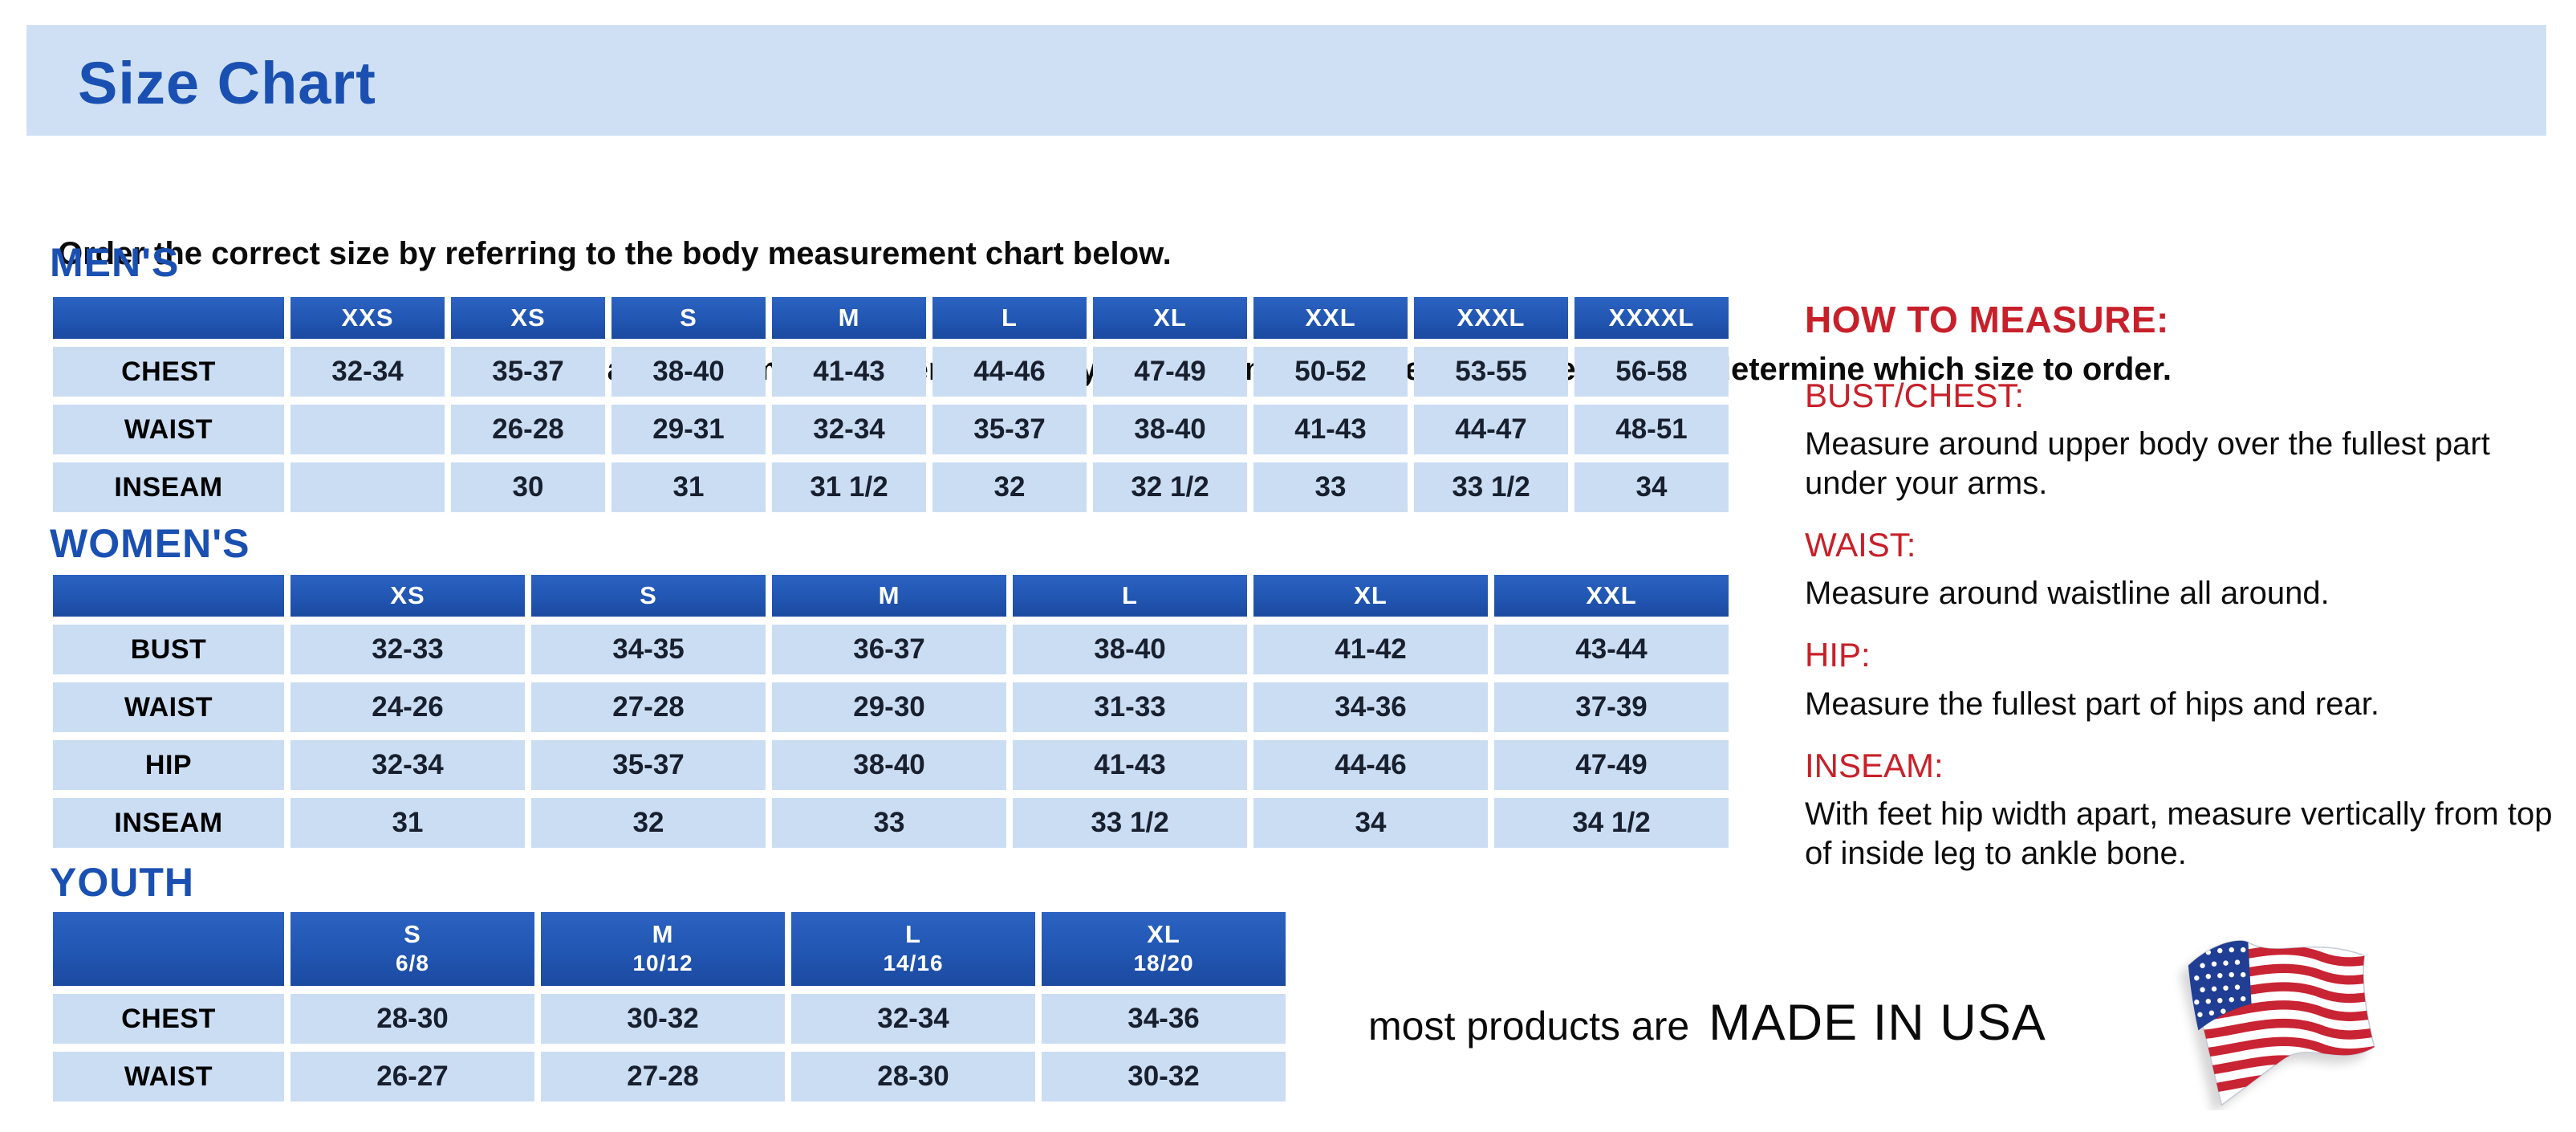 The width and height of the screenshot is (2576, 1132). What do you see at coordinates (663, 949) in the screenshot?
I see `column-header: M 10/12` at bounding box center [663, 949].